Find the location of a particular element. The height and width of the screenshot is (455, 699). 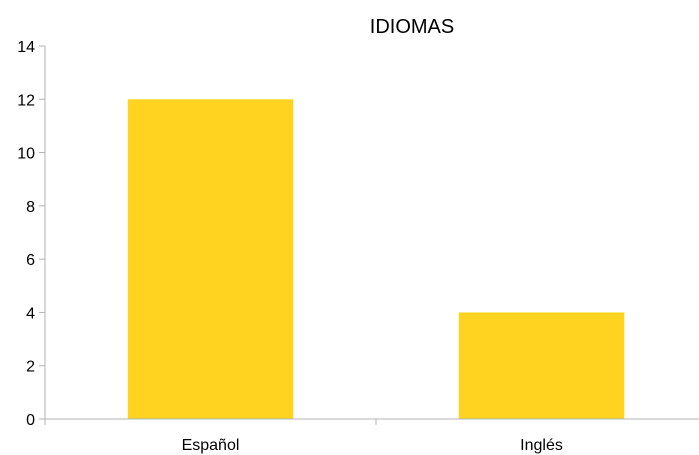

y-tick-label: 4 is located at coordinates (30, 313).